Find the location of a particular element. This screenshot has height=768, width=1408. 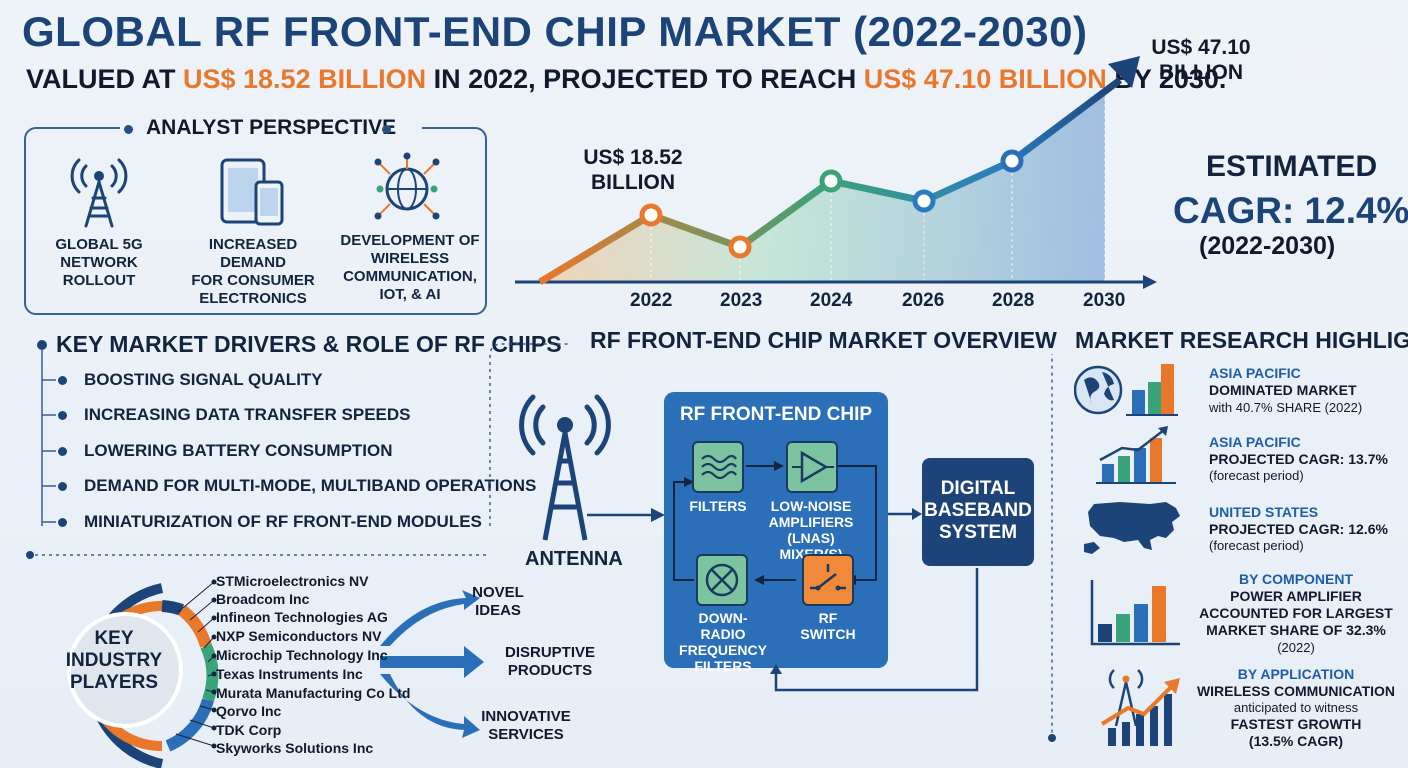

rf-switch-label: RF SWITCH is located at coordinates (828, 626).